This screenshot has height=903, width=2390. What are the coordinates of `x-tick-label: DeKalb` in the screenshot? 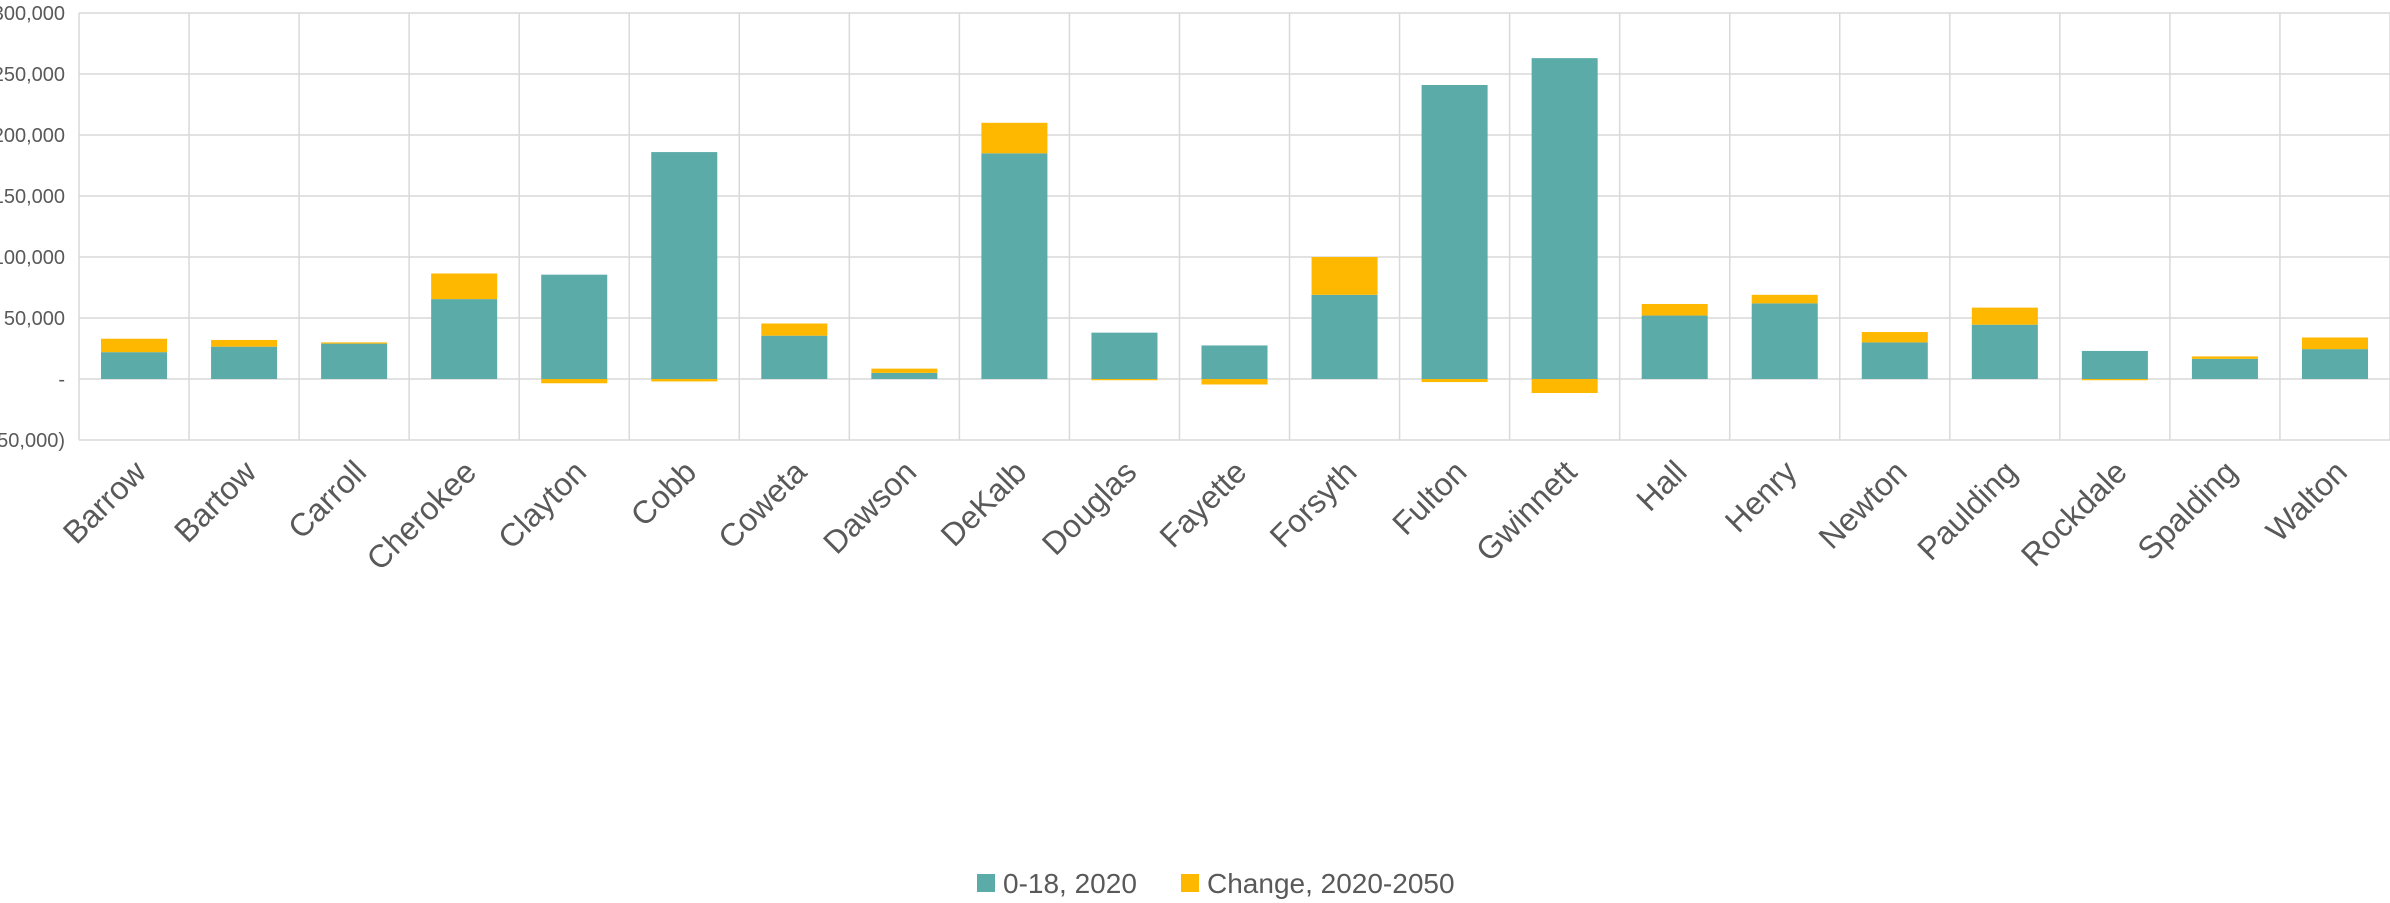 It's located at (984, 503).